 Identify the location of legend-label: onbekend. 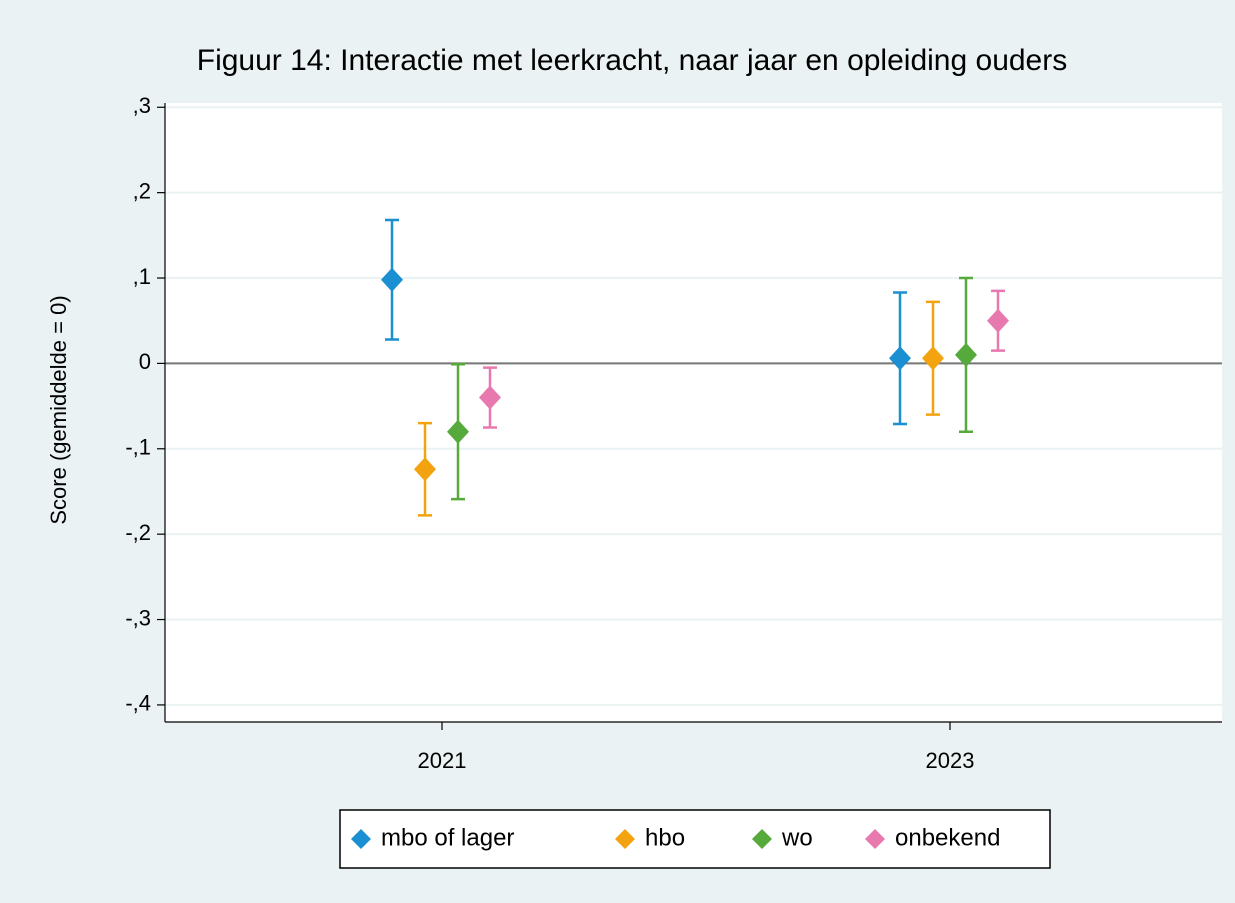
(947, 837).